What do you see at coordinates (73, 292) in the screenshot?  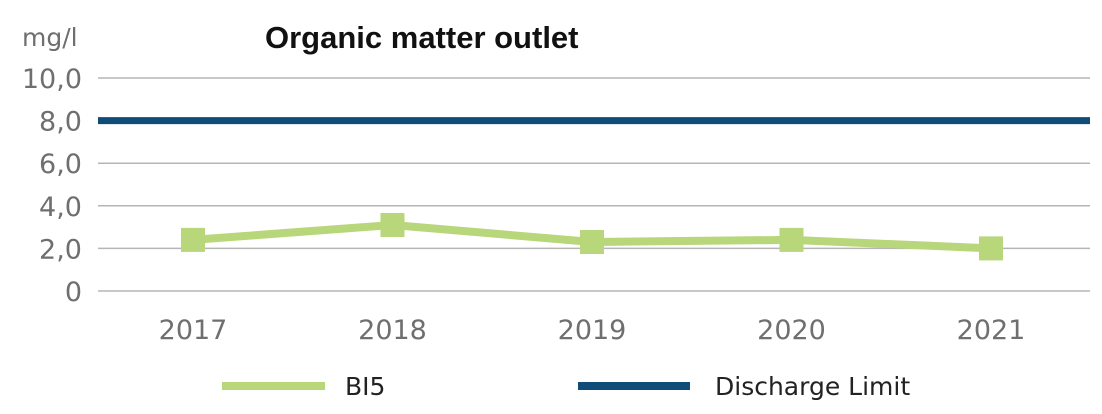 I see `y-tick-label: 0` at bounding box center [73, 292].